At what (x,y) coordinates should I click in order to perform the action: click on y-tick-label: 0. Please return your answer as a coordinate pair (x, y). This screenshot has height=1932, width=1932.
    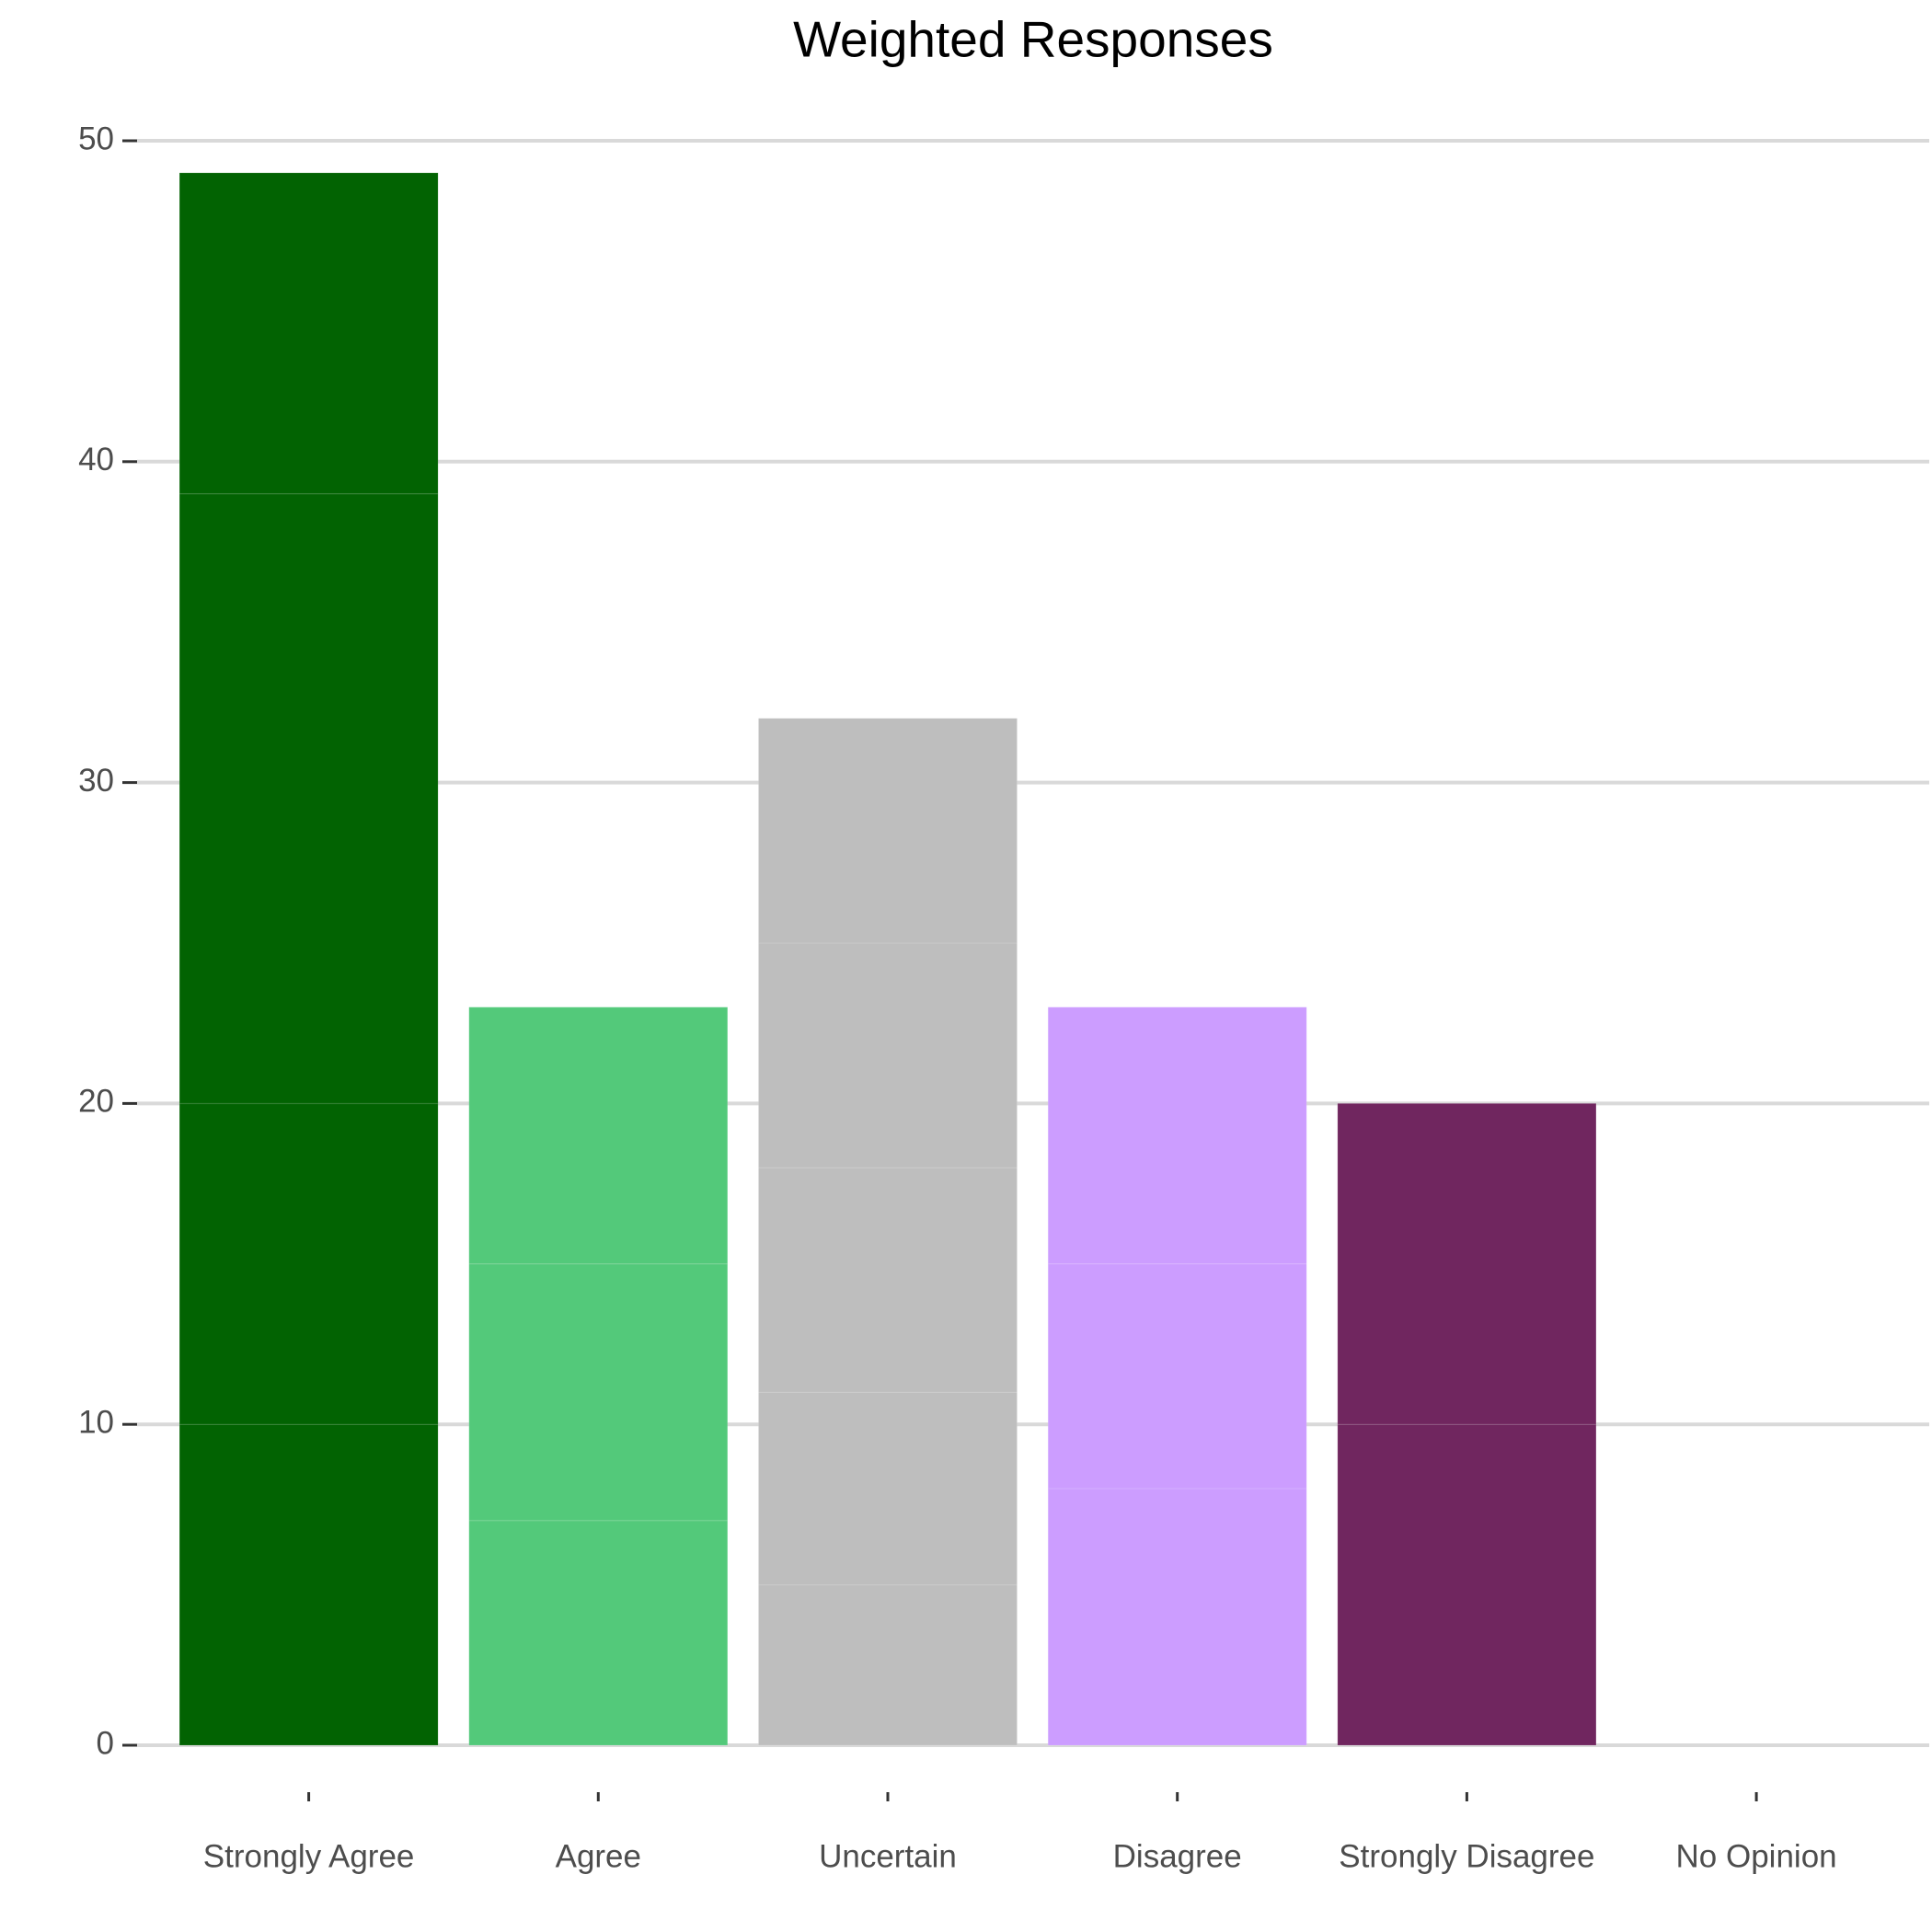
    Looking at the image, I should click on (105, 1743).